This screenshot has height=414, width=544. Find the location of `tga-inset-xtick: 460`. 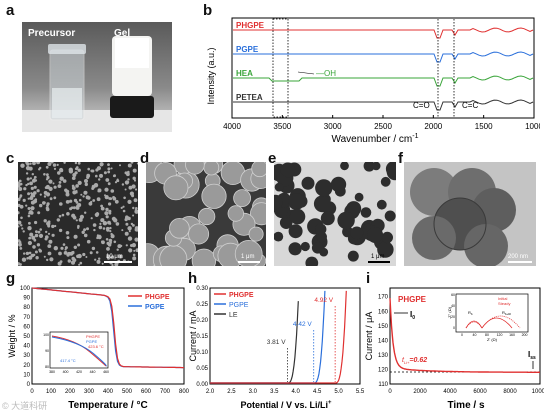

tga-inset-xtick: 460 is located at coordinates (106, 372).